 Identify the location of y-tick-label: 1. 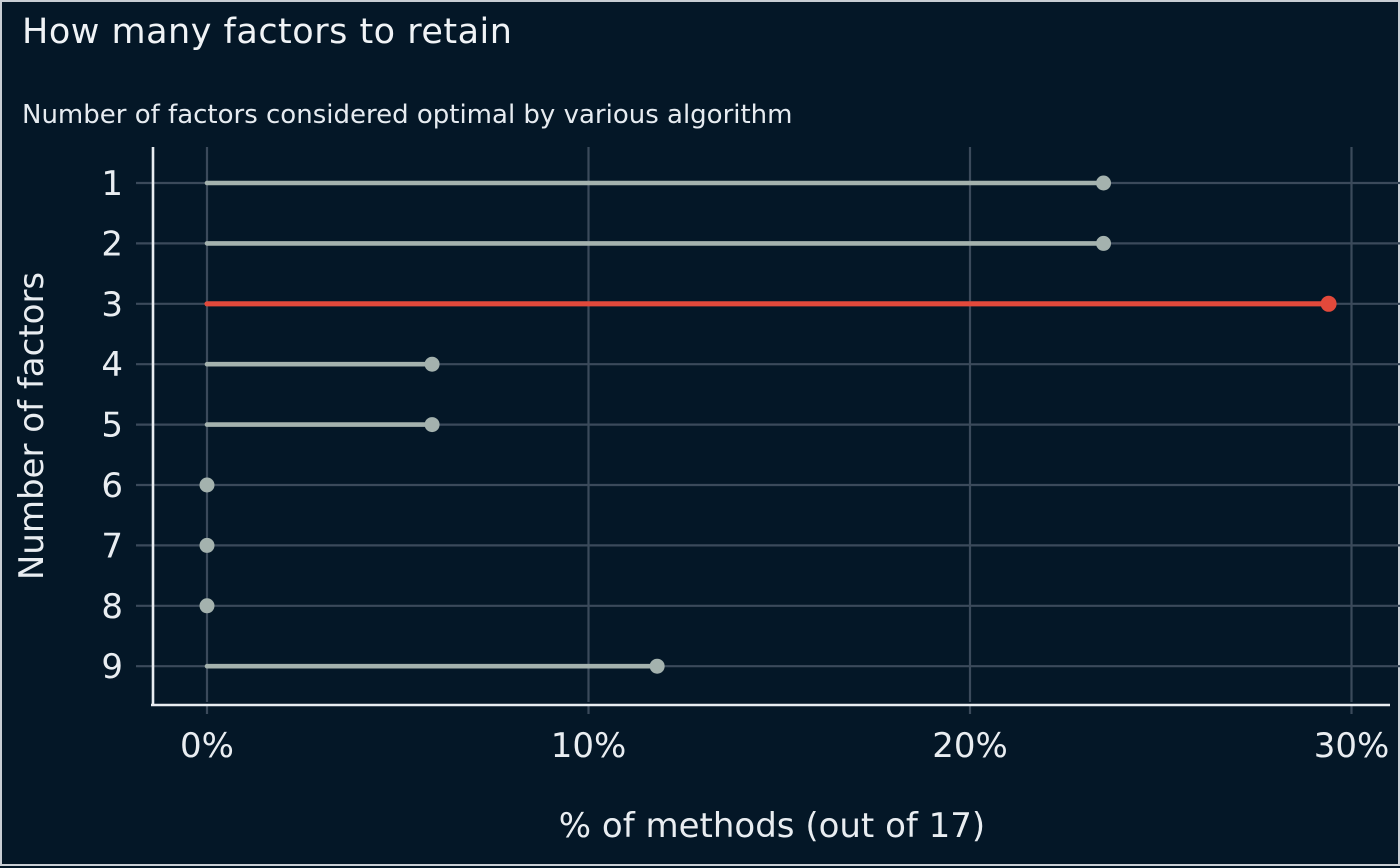
(112, 184).